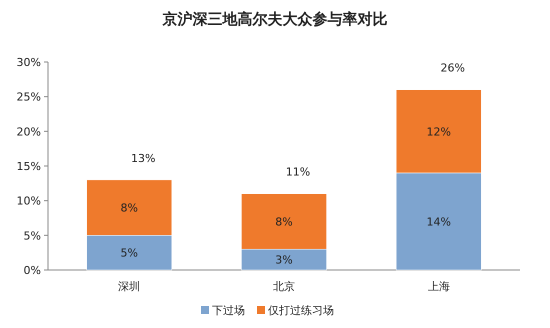  Describe the element at coordinates (301, 310) in the screenshot. I see `legend-label: 仅打过练习场` at that location.